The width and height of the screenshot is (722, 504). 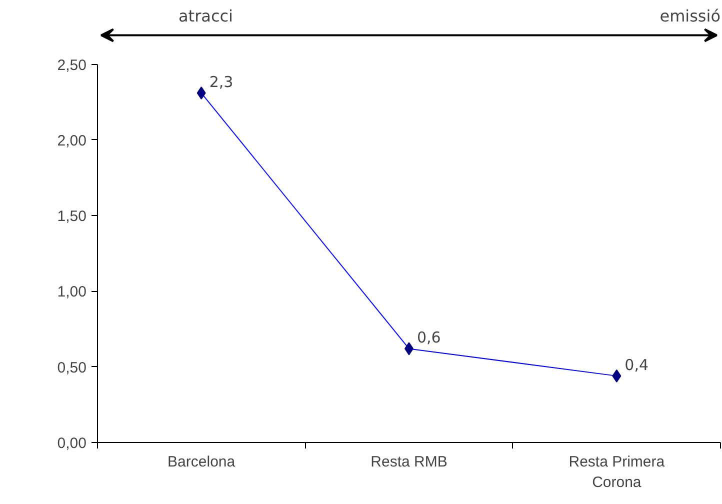 I want to click on y-tick-label: 0,00, so click(x=72, y=443).